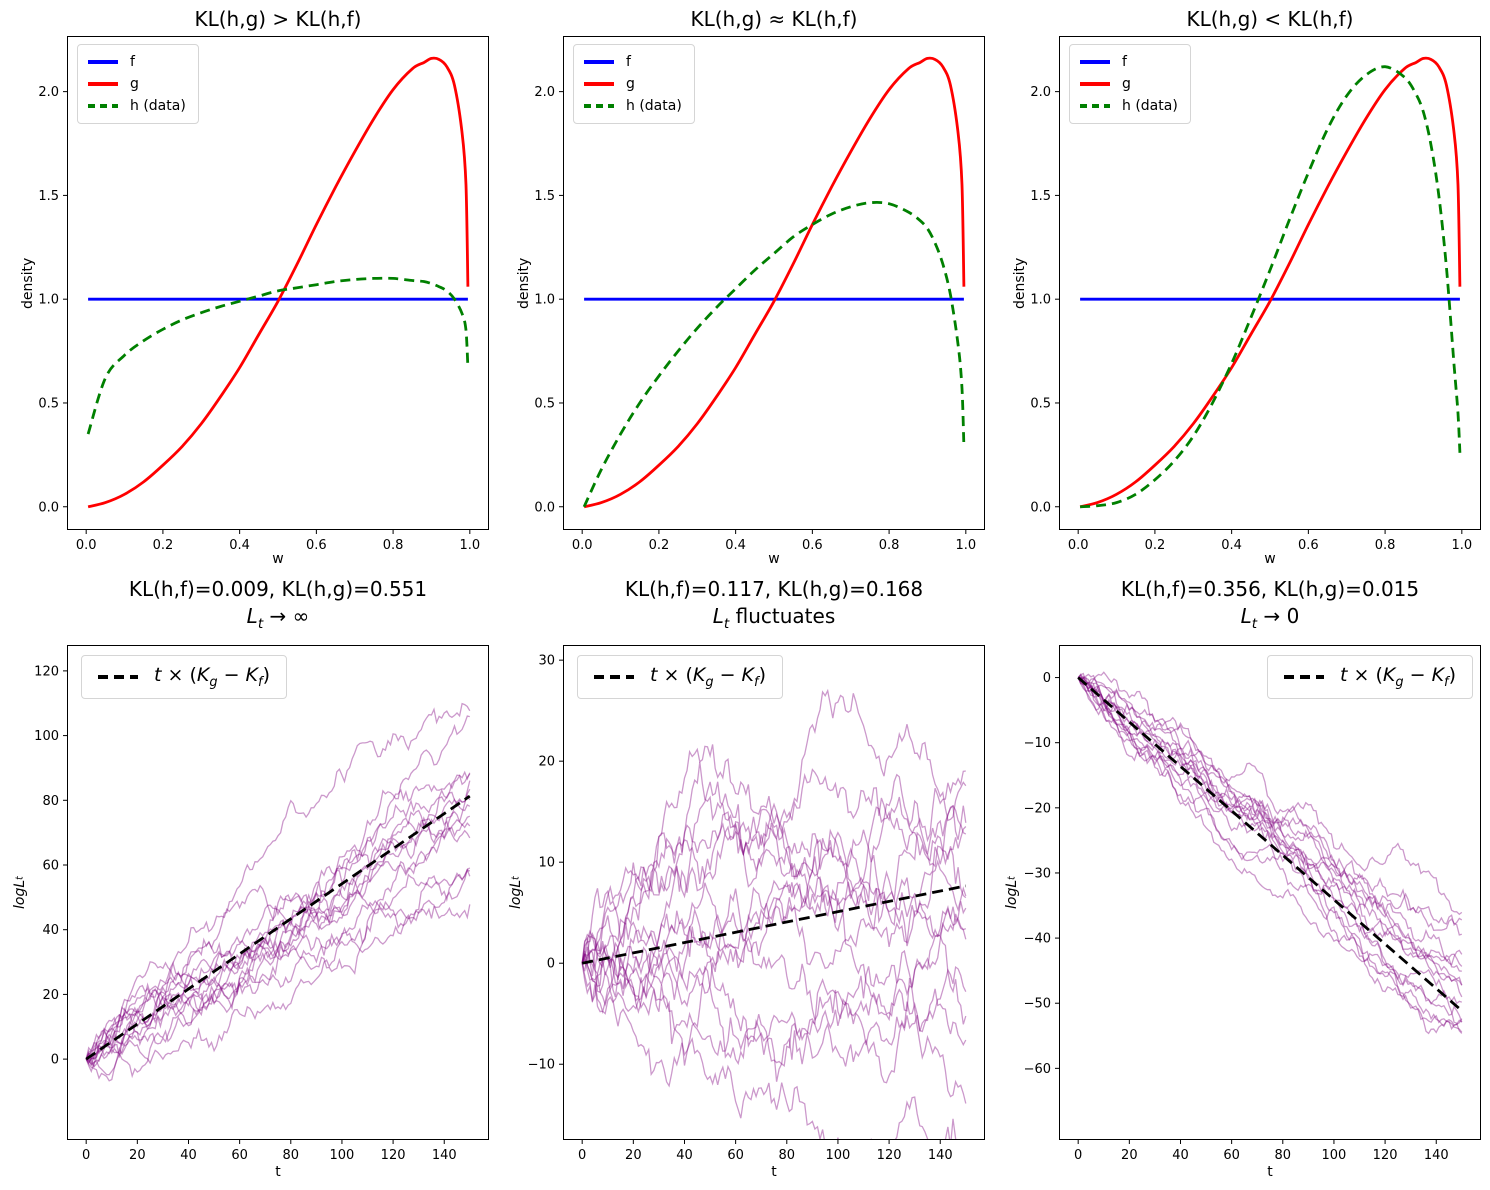 This screenshot has height=1190, width=1490. What do you see at coordinates (544, 92) in the screenshot?
I see `svg-text: 2.0` at bounding box center [544, 92].